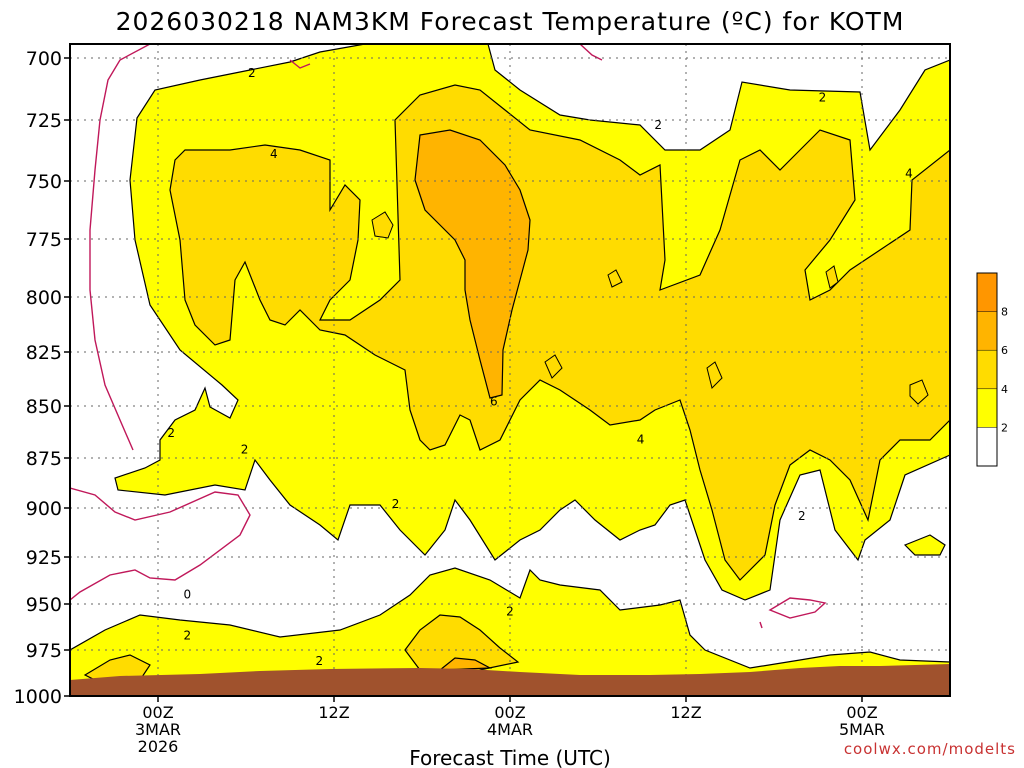  What do you see at coordinates (472, 264) in the screenshot?
I see `orange-core` at bounding box center [472, 264].